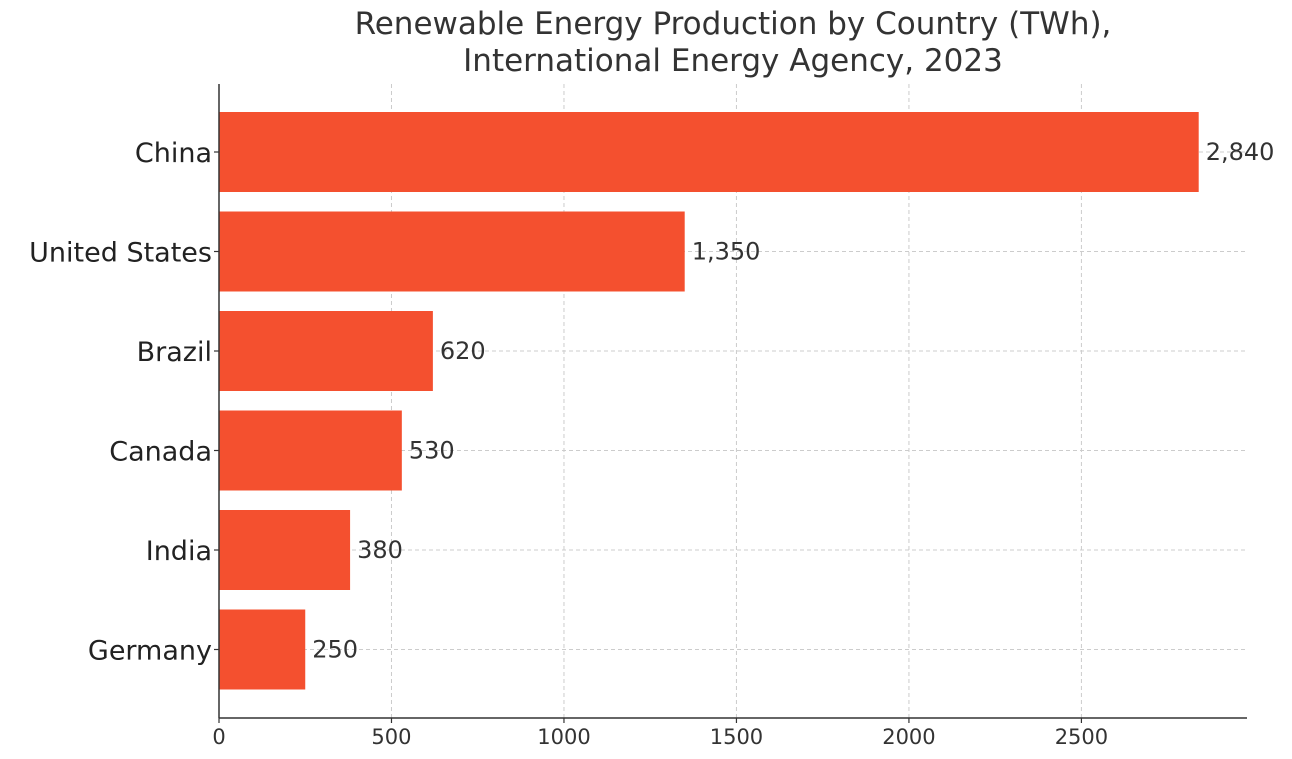 This screenshot has width=1292, height=759. I want to click on x-tick-label: 1500, so click(736, 737).